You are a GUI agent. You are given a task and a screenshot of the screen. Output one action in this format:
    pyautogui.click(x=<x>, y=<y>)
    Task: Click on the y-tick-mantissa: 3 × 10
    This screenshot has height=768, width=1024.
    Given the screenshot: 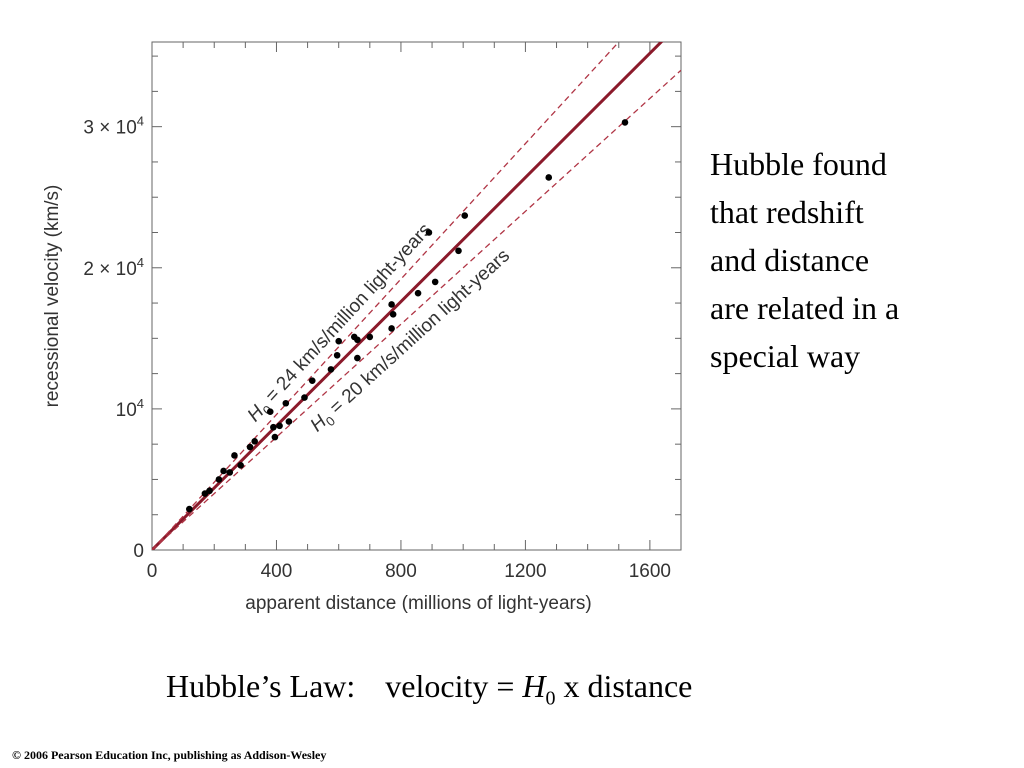 What is the action you would take?
    pyautogui.click(x=109, y=128)
    